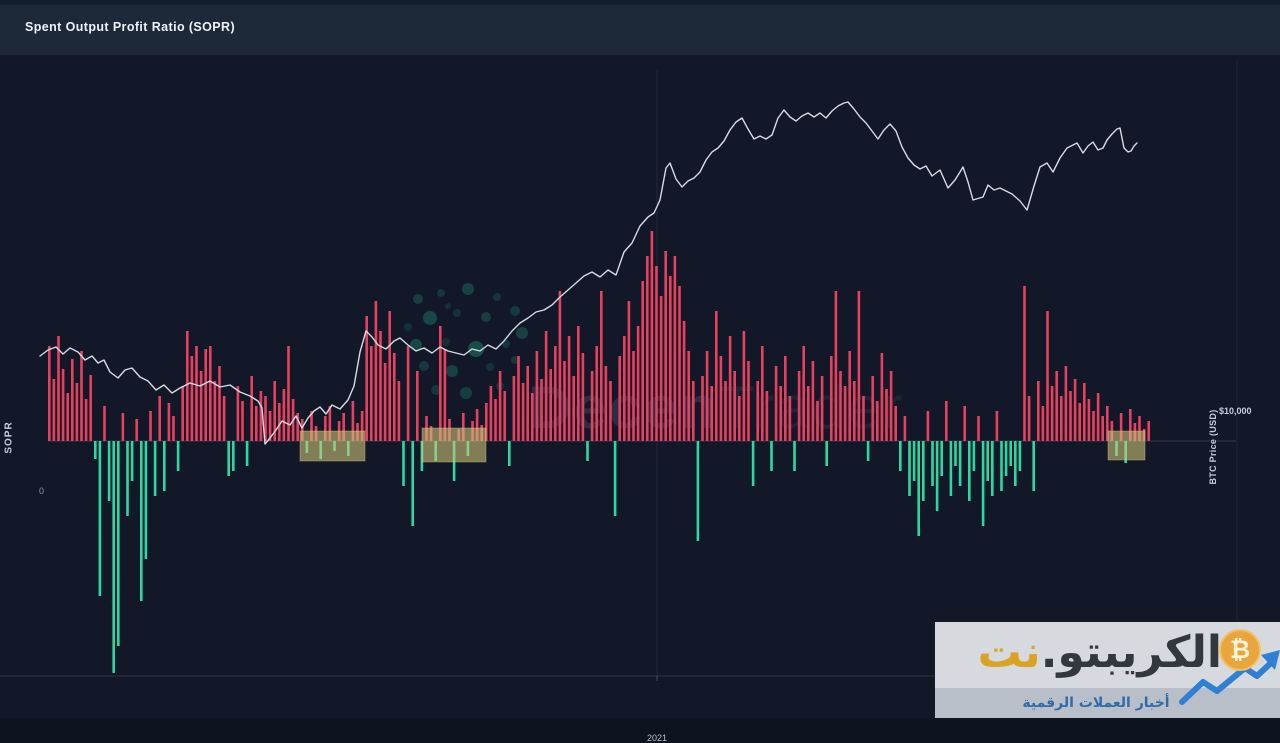  I want to click on chart-header-bar: Spent Output Profit Ratio (SOPR), so click(640, 27).